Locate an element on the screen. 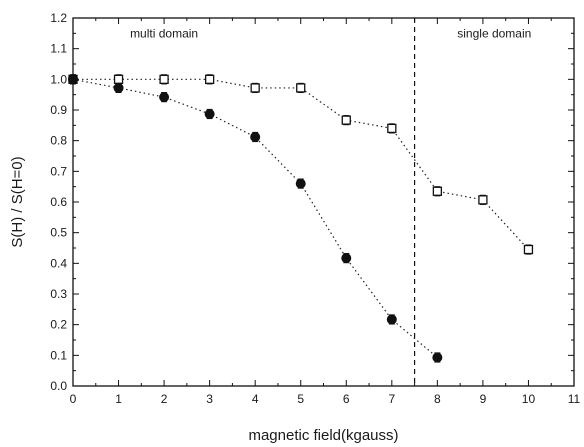  region-annotation: single domain is located at coordinates (494, 33).